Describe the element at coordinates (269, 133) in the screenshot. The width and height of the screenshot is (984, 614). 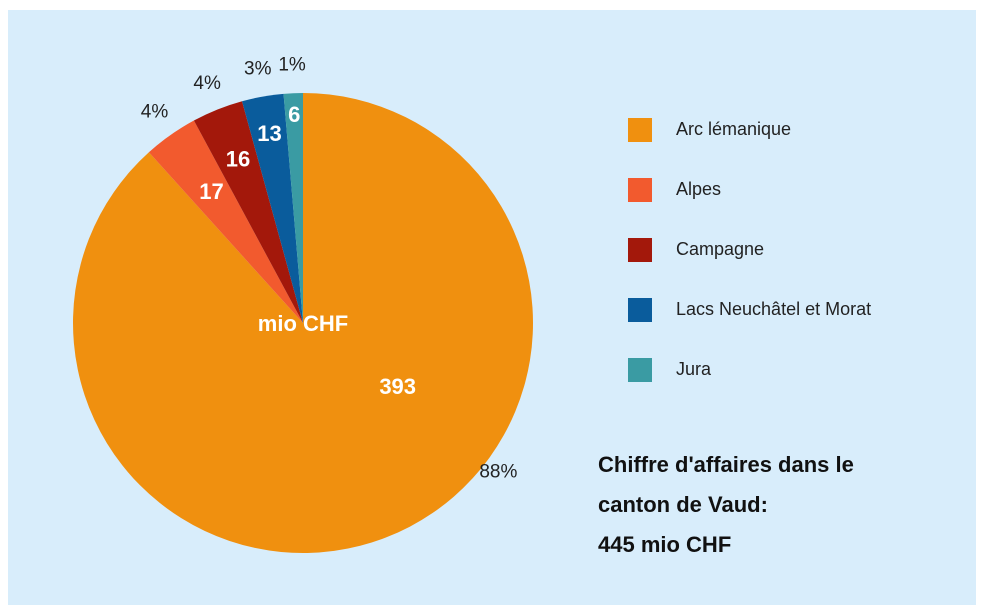
I see `value-label: 13` at that location.